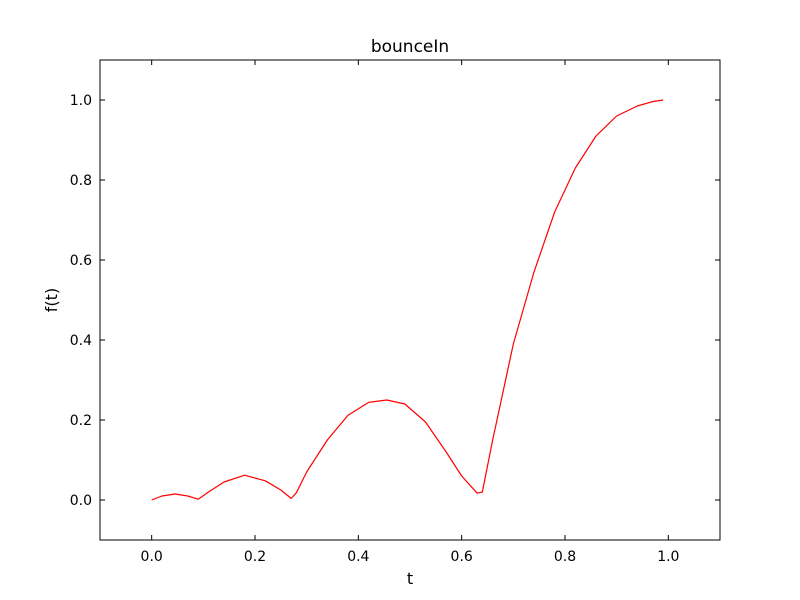 This screenshot has height=600, width=800. Describe the element at coordinates (81, 421) in the screenshot. I see `y-tick-label: 0.2` at that location.